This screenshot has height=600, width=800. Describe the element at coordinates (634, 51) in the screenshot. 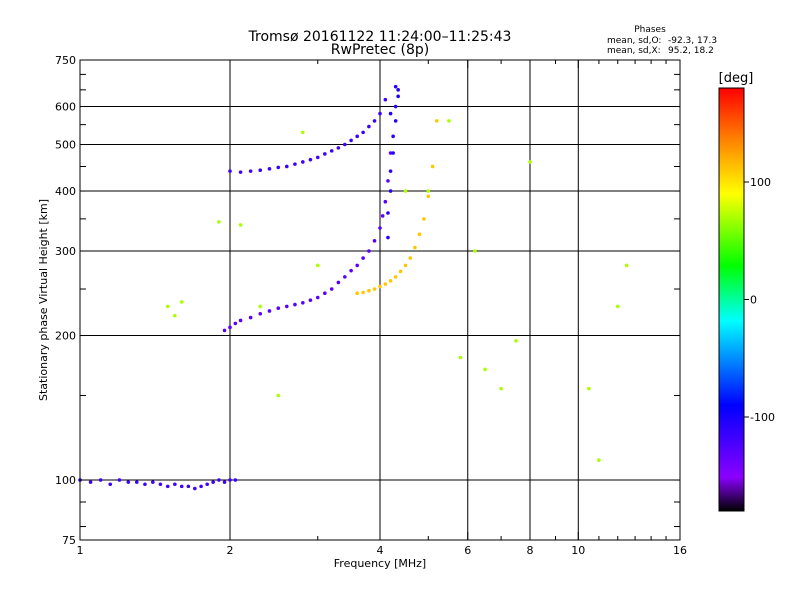

I see `phases-x-label: mean, sd,X:` at that location.